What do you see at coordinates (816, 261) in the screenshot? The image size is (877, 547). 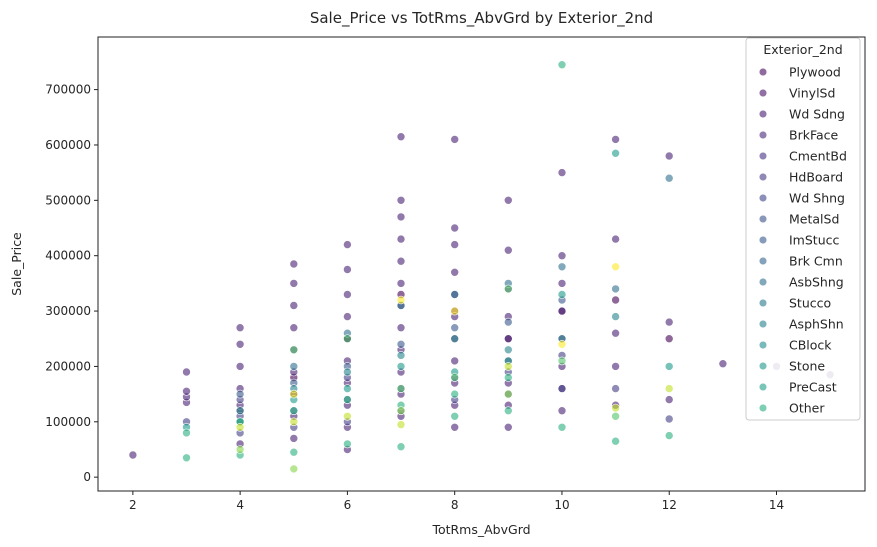 I see `legend-label: Brk Cmn` at bounding box center [816, 261].